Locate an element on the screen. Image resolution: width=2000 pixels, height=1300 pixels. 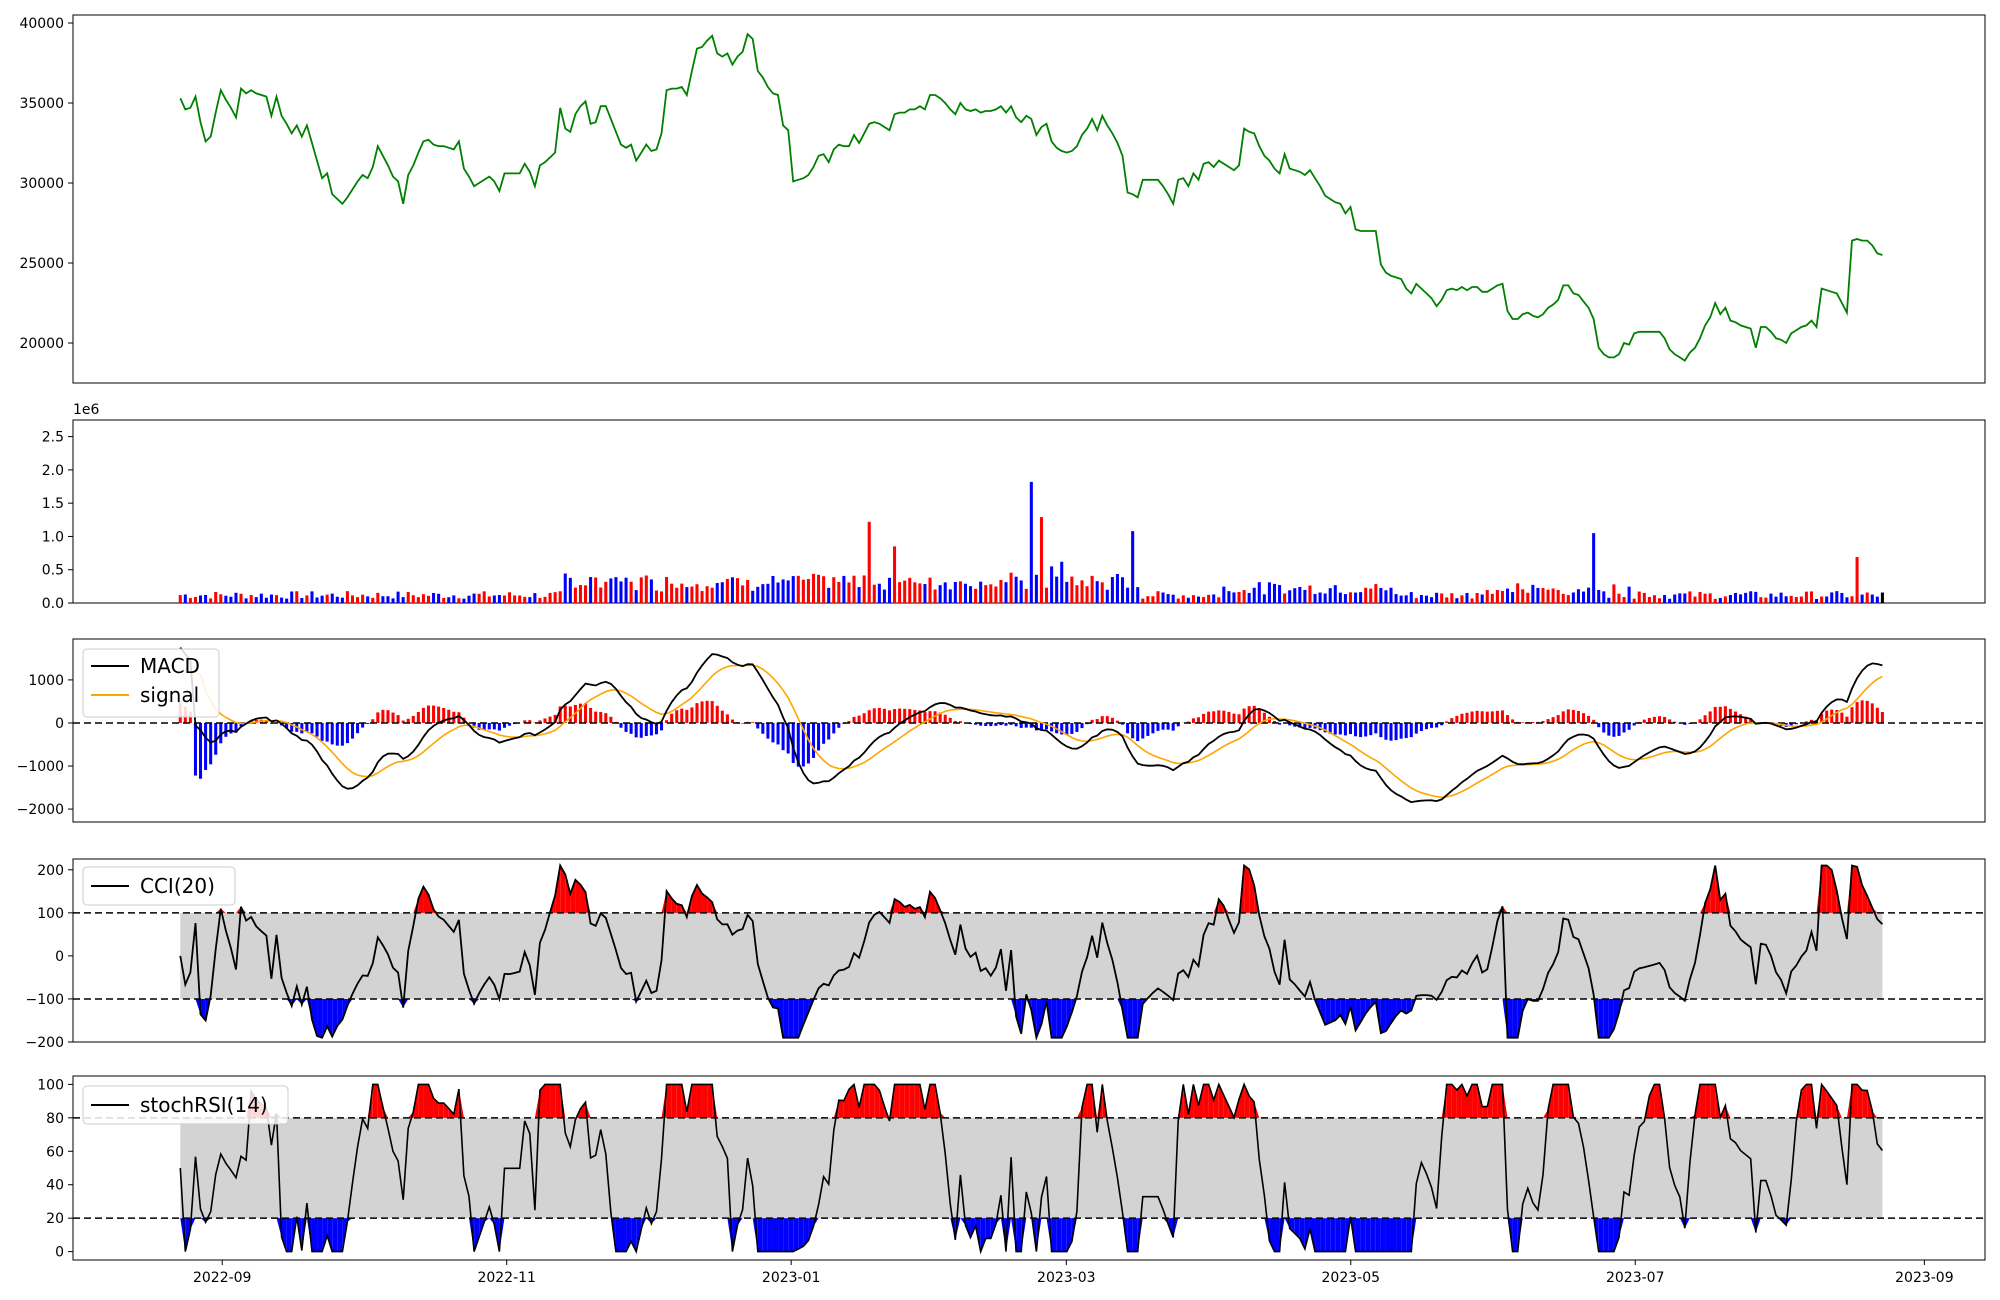
y-tick-label: 80 is located at coordinates (55, 1119).